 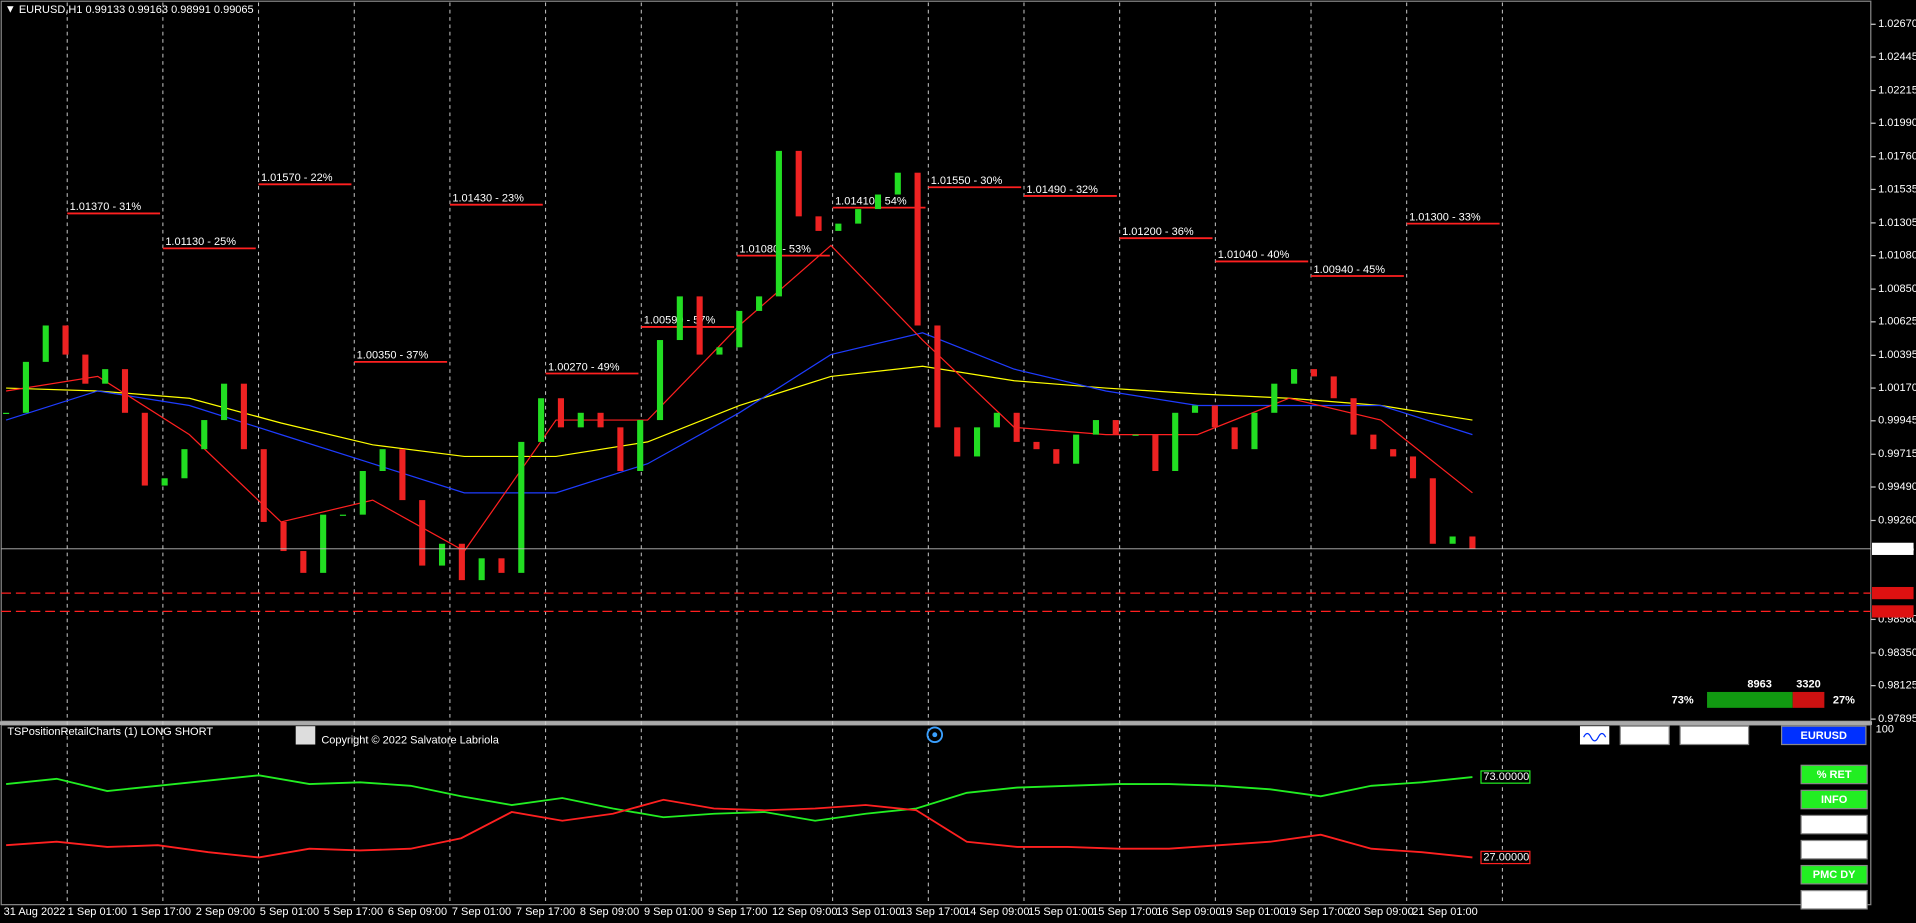 I want to click on time-label: 13 Sep 01:00, so click(x=868, y=912).